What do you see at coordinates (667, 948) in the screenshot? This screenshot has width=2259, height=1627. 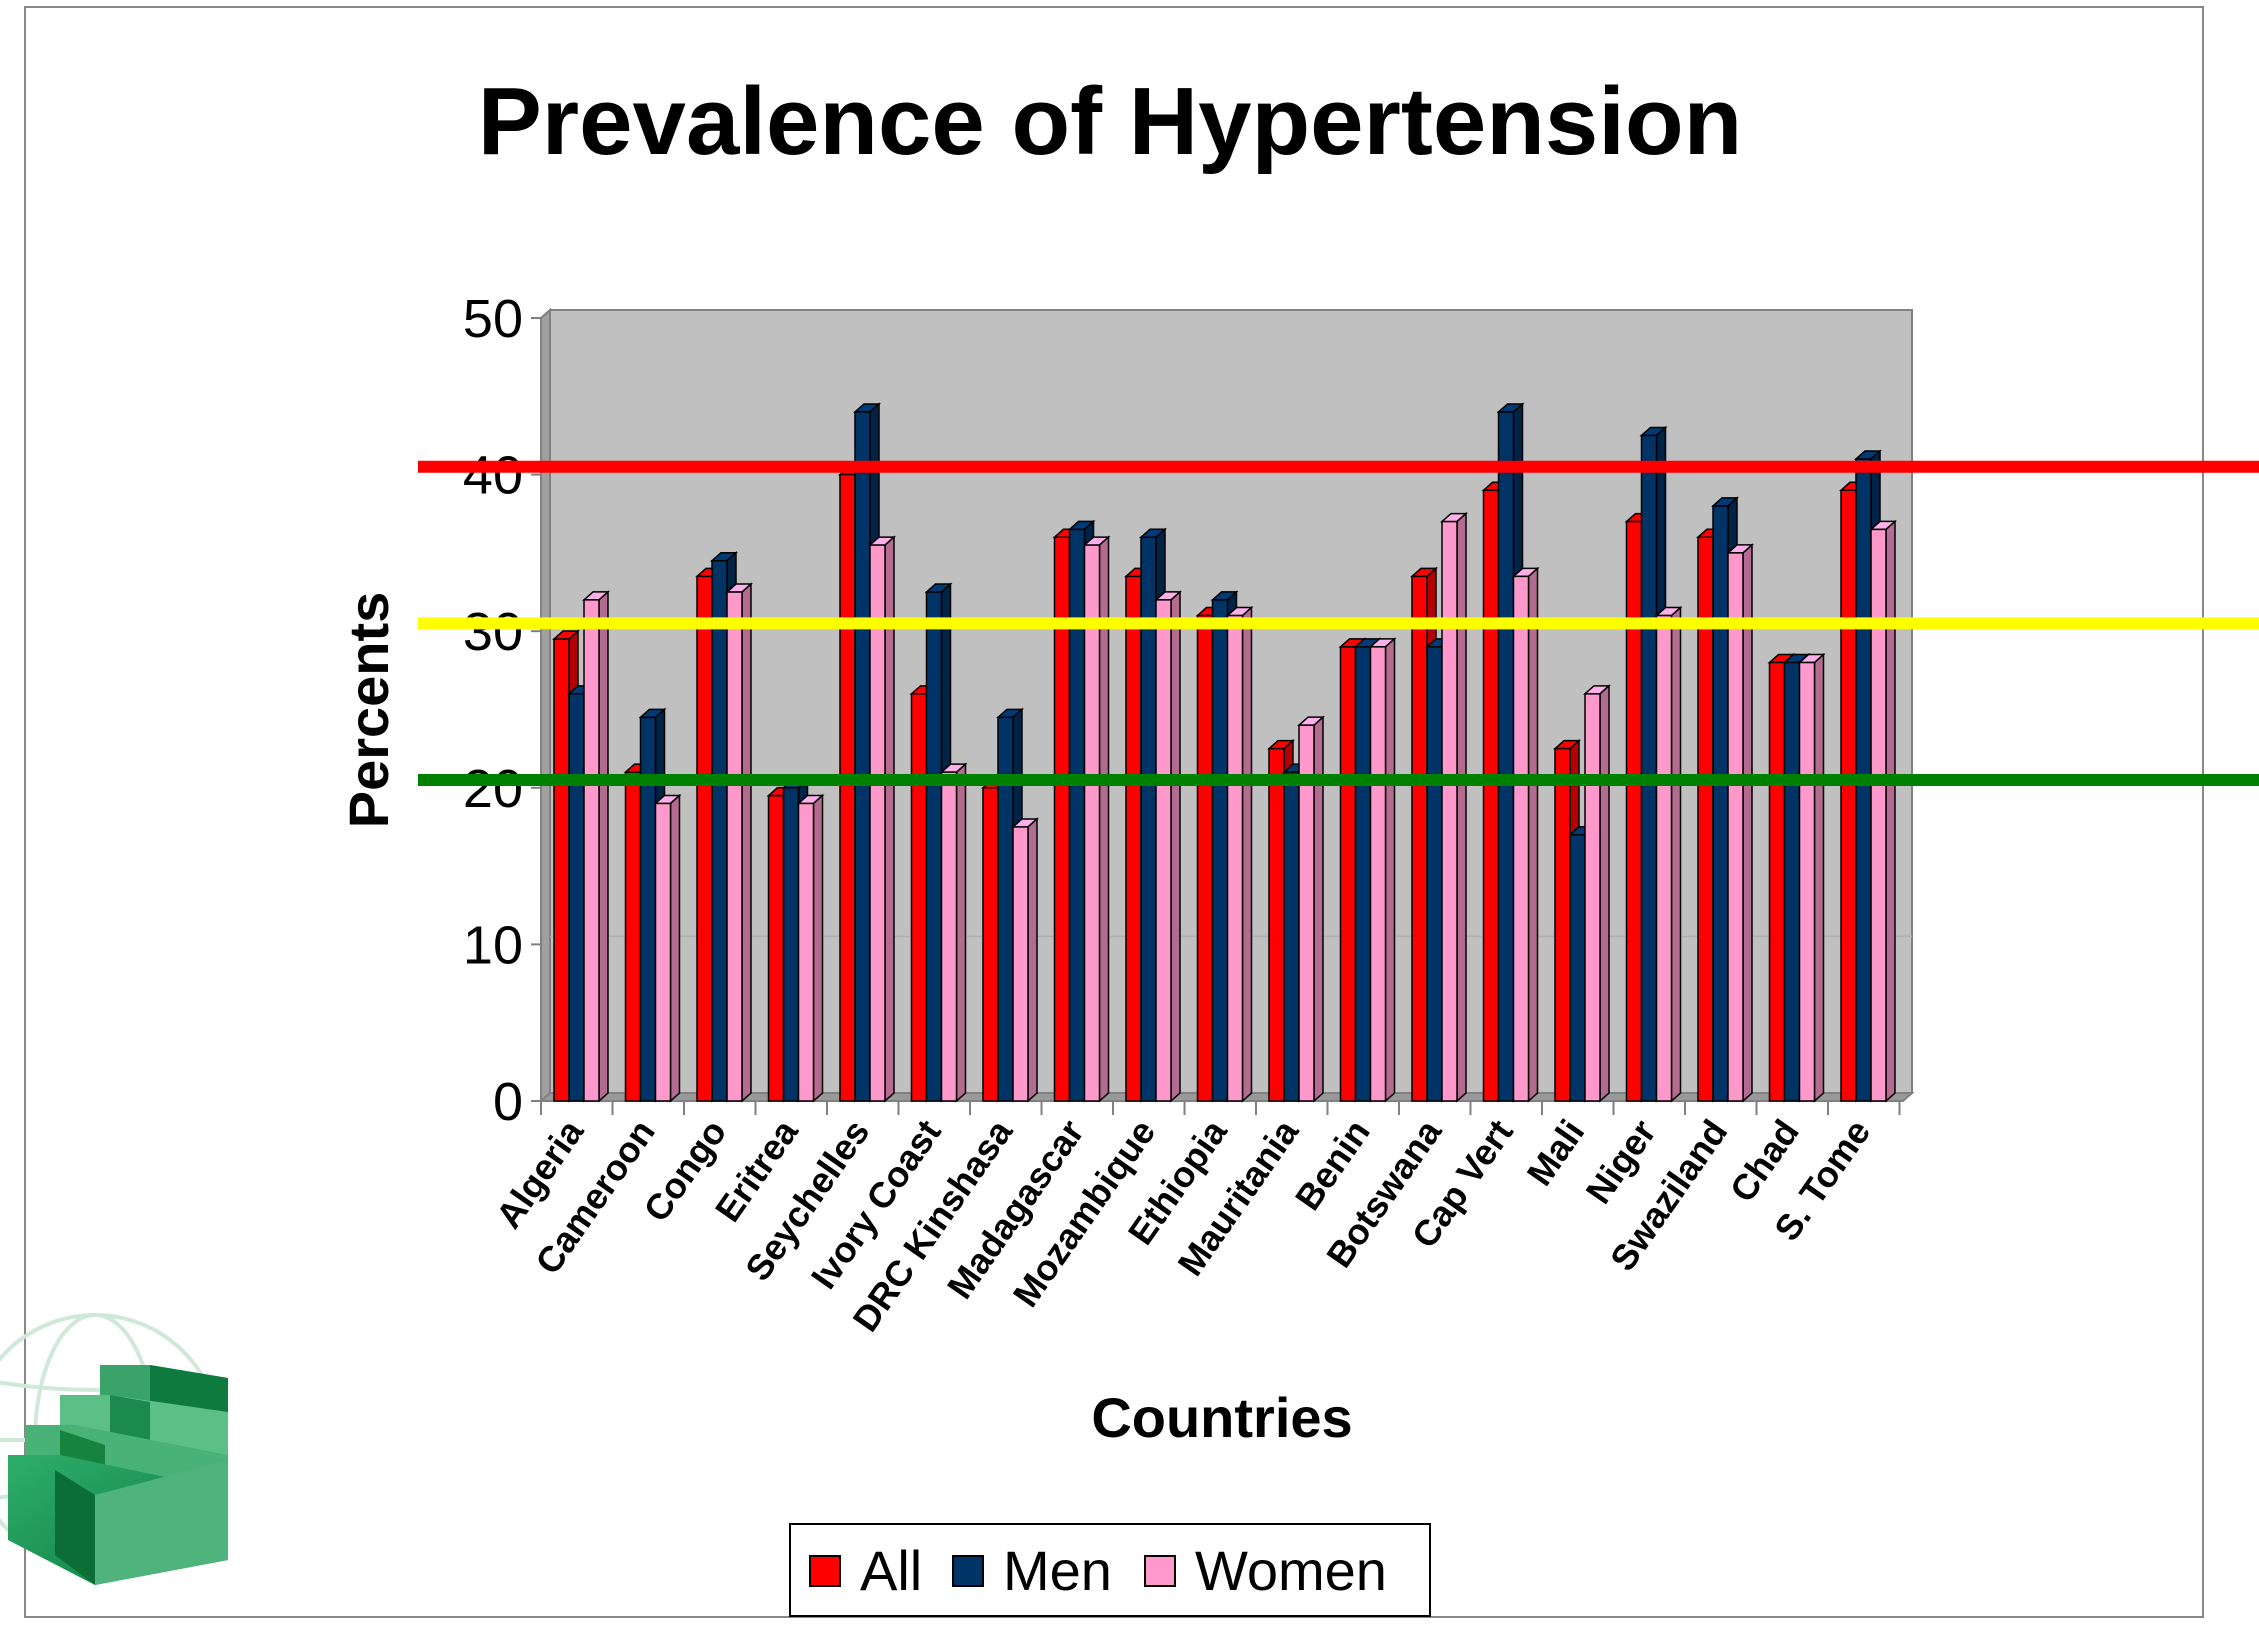 I see `bar-women-cameroon` at bounding box center [667, 948].